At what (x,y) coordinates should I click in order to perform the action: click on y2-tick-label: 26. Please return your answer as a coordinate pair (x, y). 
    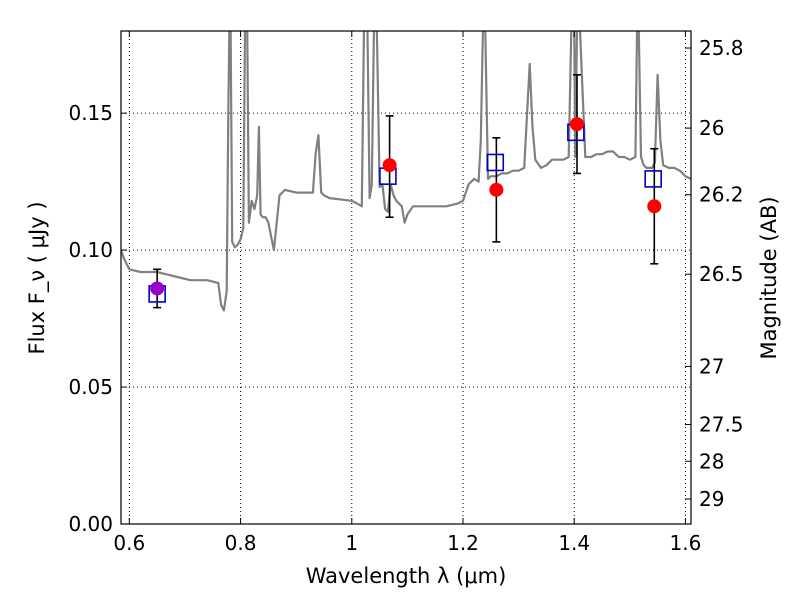
    Looking at the image, I should click on (711, 128).